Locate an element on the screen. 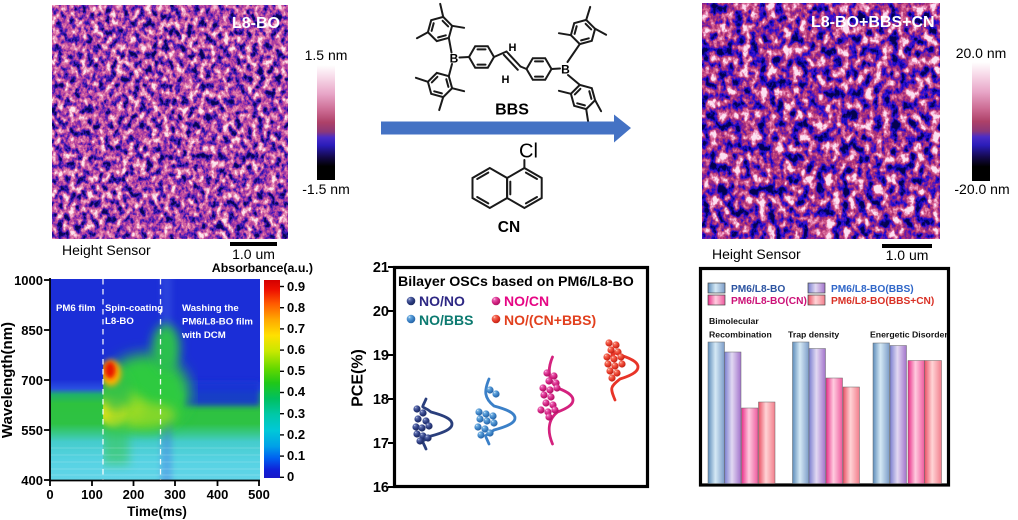 The height and width of the screenshot is (520, 1018). svg-text: Trap density is located at coordinates (813, 335).